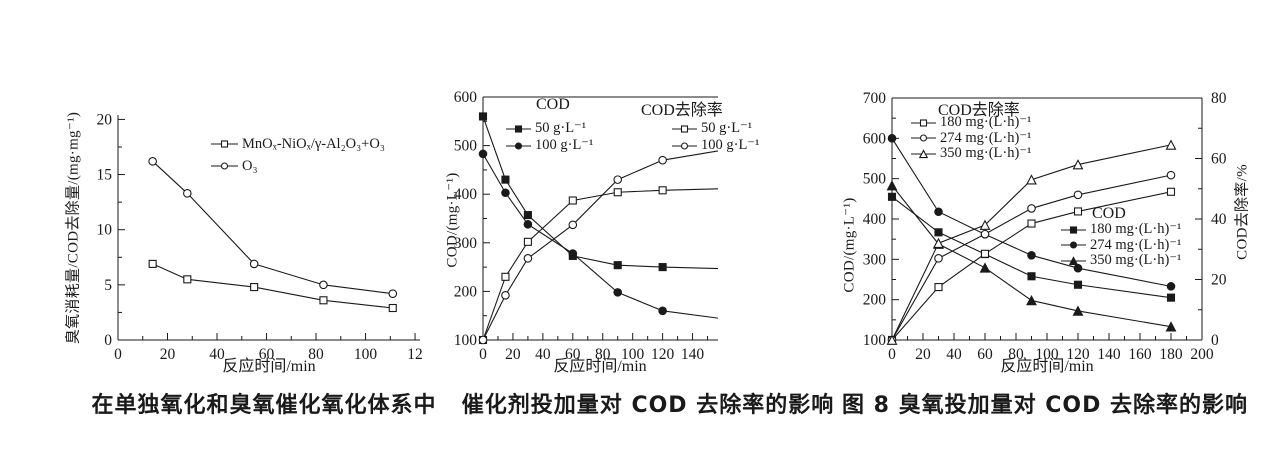 The height and width of the screenshot is (460, 1272). What do you see at coordinates (466, 146) in the screenshot?
I see `svg-text: 500` at bounding box center [466, 146].